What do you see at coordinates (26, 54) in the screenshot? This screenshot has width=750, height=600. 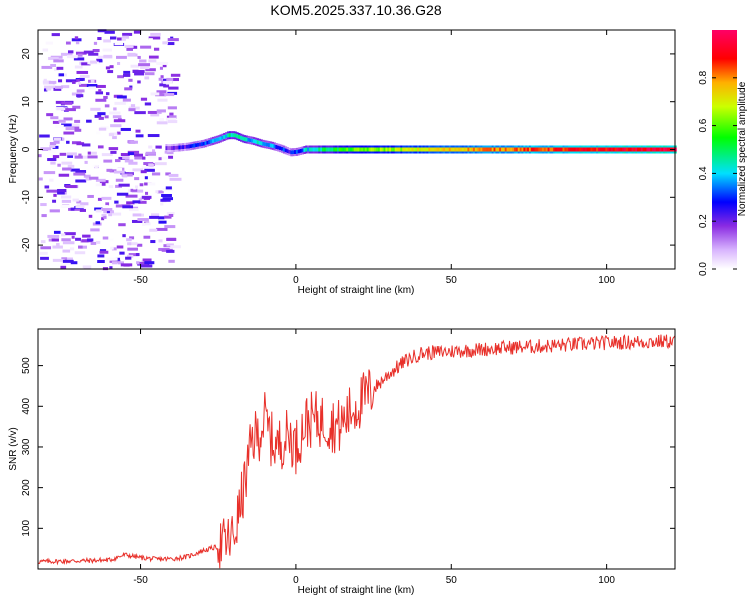 I see `y-tick-label: 20` at bounding box center [26, 54].